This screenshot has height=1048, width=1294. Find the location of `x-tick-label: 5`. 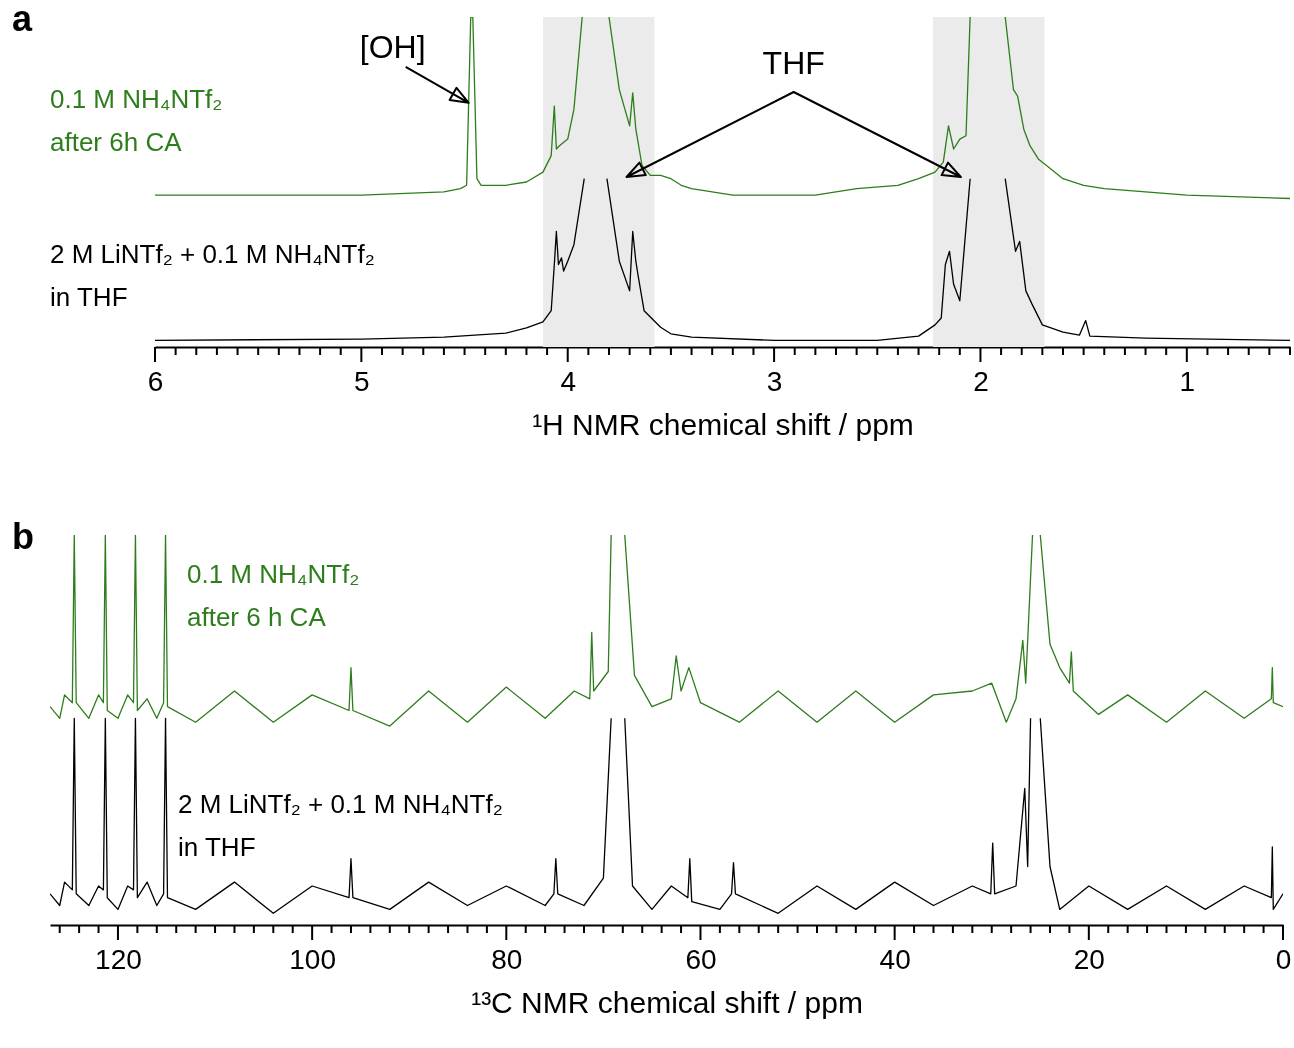

x-tick-label: 5 is located at coordinates (362, 381).